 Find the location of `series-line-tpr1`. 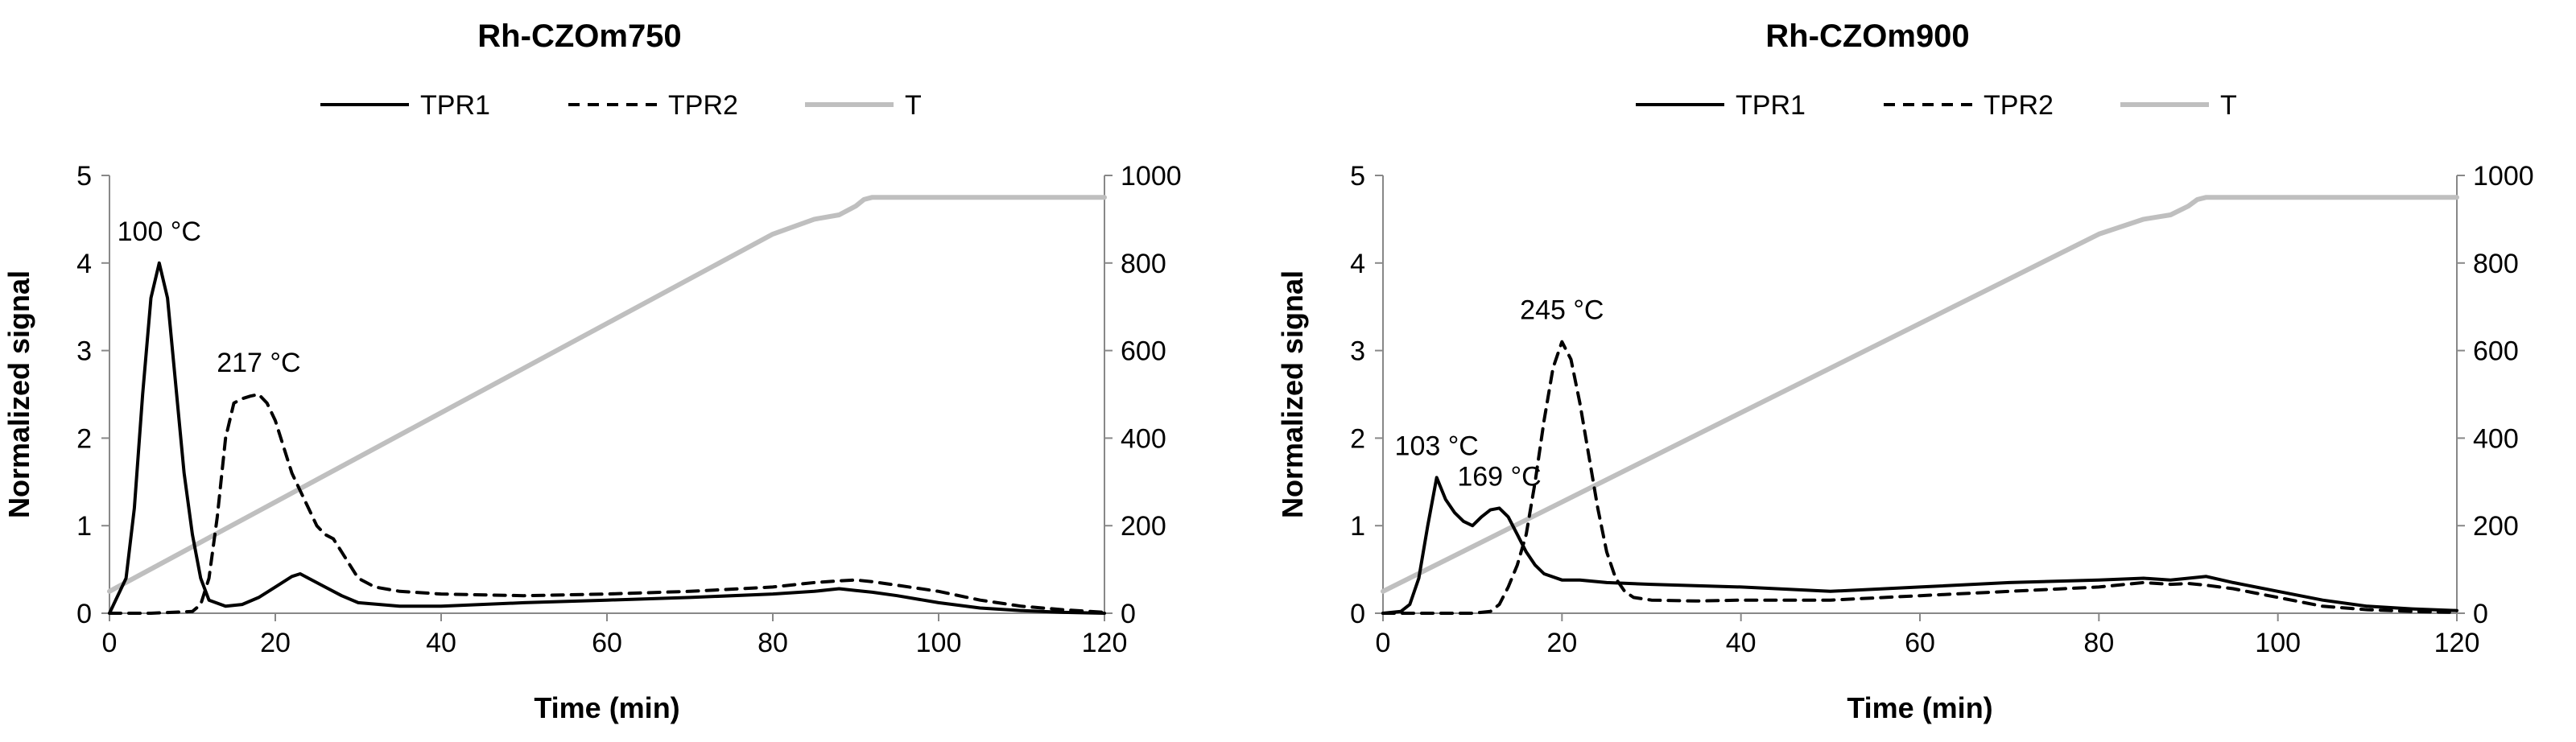

series-line-tpr1 is located at coordinates (1919, 545).